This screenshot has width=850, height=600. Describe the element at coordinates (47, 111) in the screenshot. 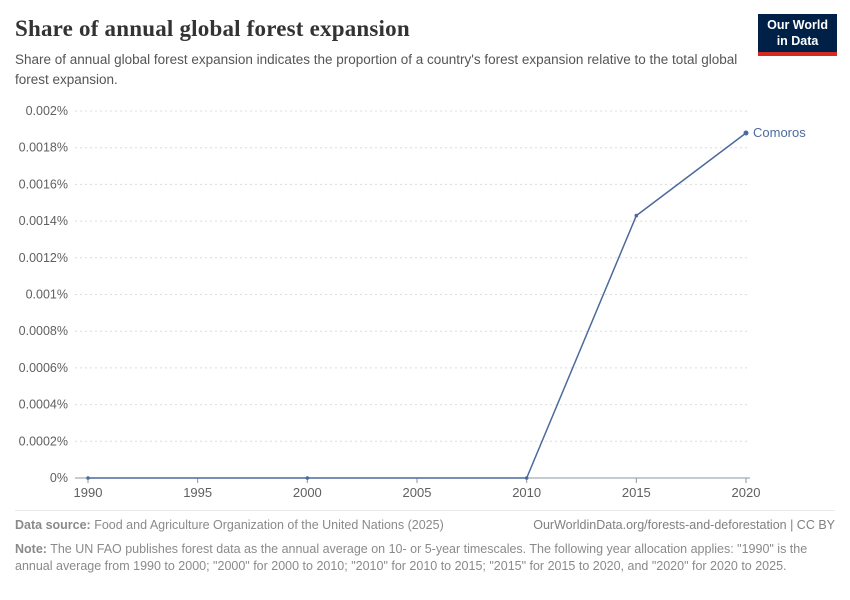

I see `y-tick-label: 0.002%` at that location.